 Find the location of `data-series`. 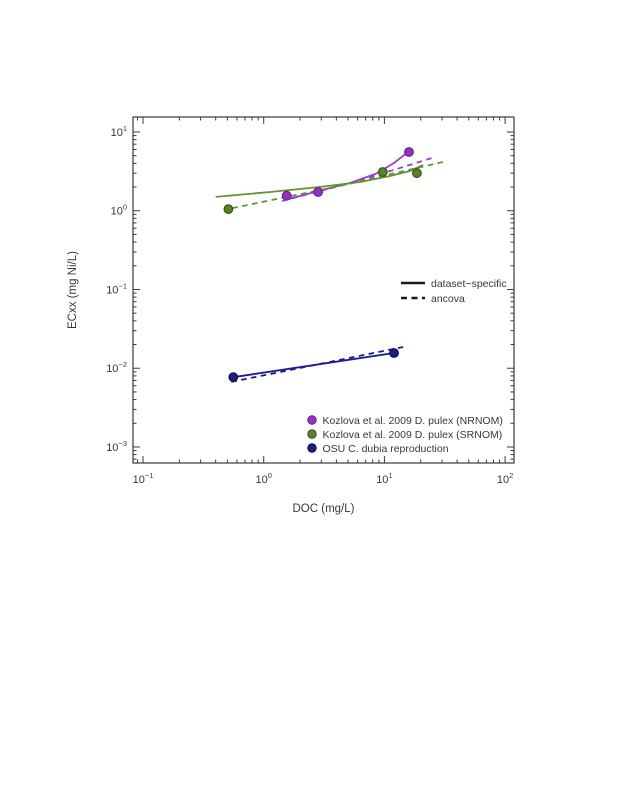

data-series is located at coordinates (329, 265).